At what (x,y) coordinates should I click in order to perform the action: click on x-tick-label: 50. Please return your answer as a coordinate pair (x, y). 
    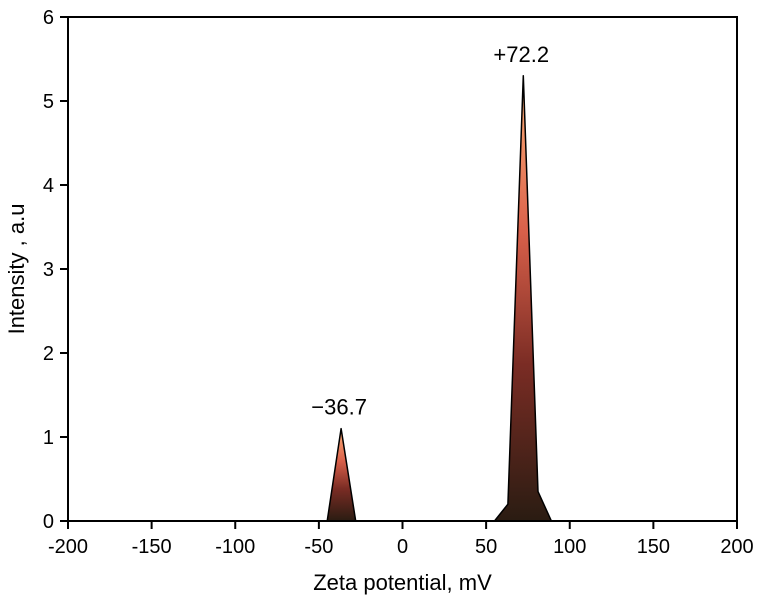
    Looking at the image, I should click on (486, 547).